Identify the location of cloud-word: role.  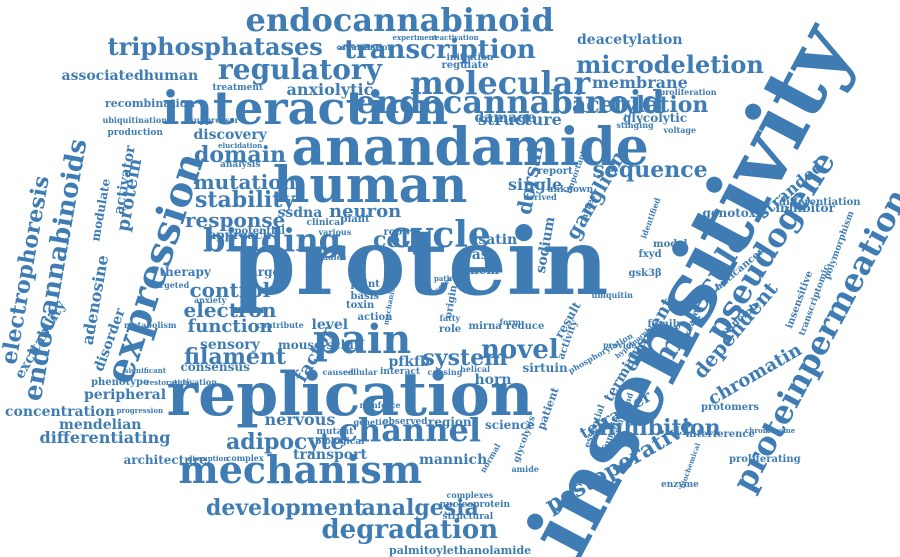
(450, 329).